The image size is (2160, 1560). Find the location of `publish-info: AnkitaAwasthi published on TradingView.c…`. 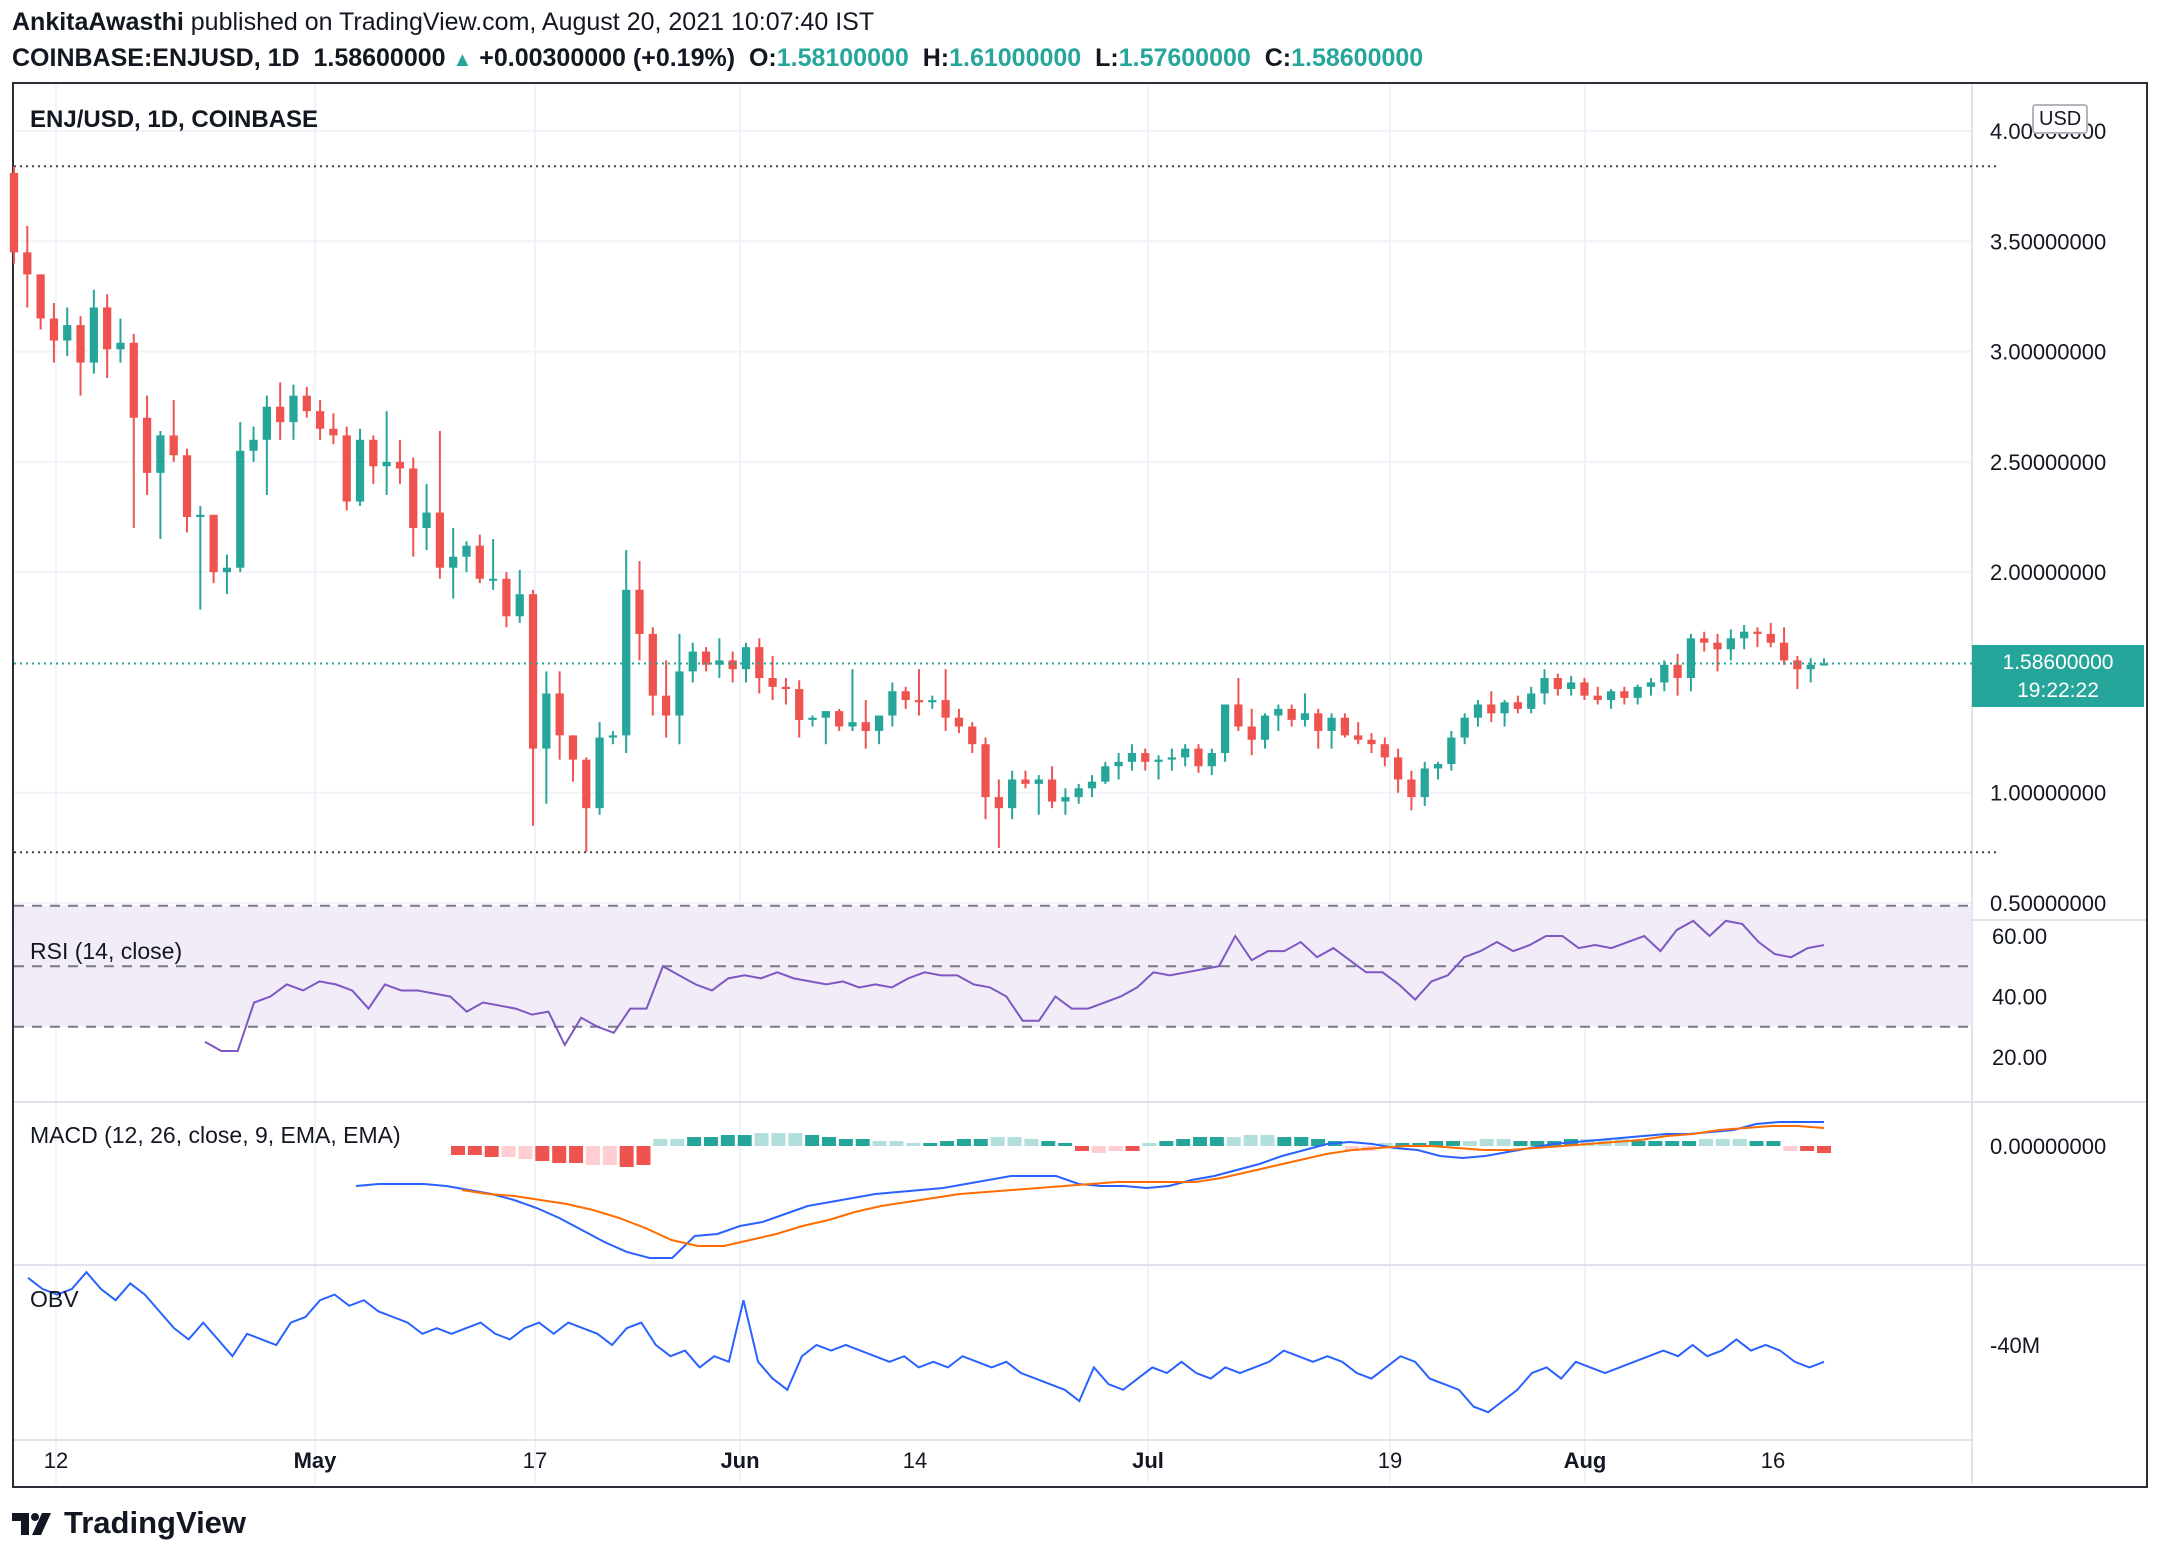

publish-info: AnkitaAwasthi published on TradingView.c… is located at coordinates (443, 22).